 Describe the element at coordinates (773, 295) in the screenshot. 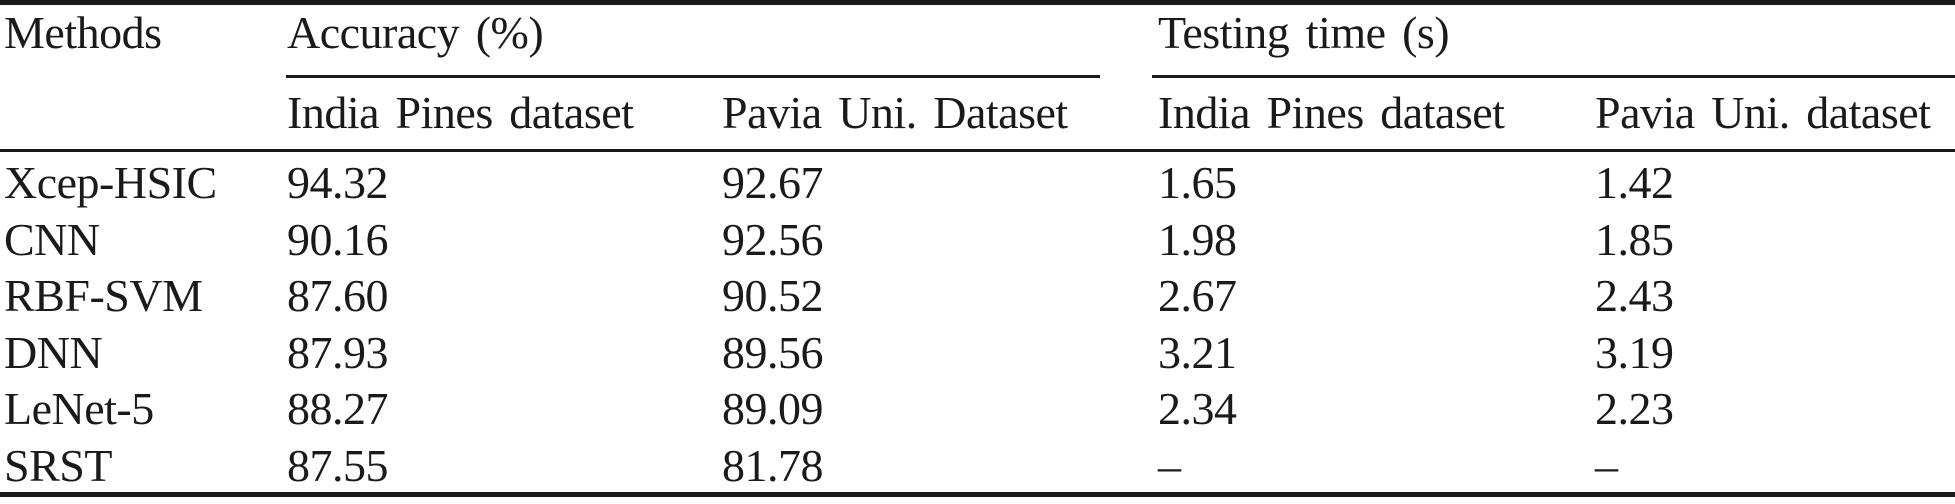

I see `accuracy-pavia-uni-cell: 90.52` at that location.